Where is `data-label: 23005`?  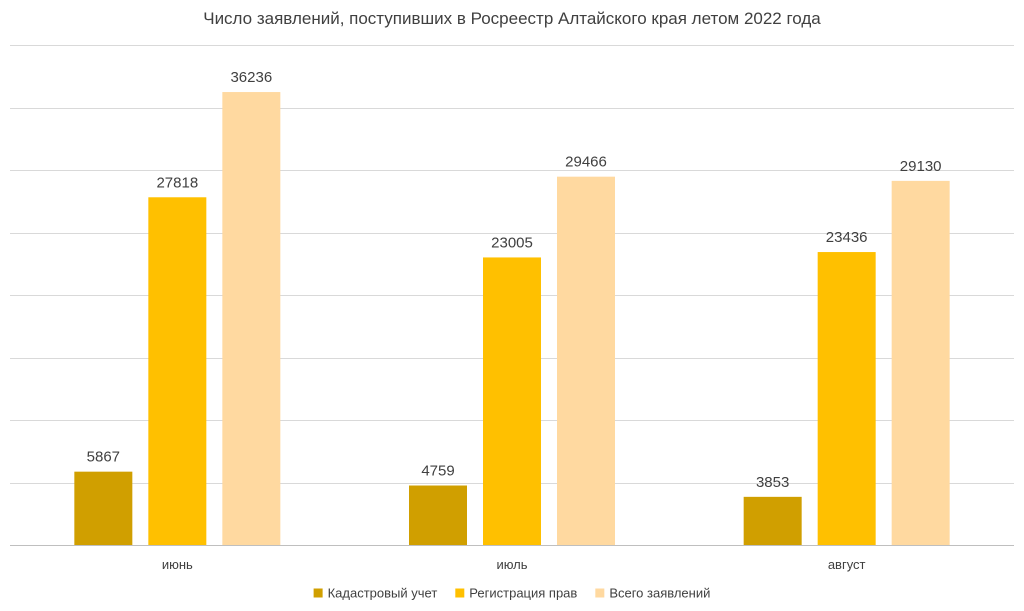
data-label: 23005 is located at coordinates (512, 242).